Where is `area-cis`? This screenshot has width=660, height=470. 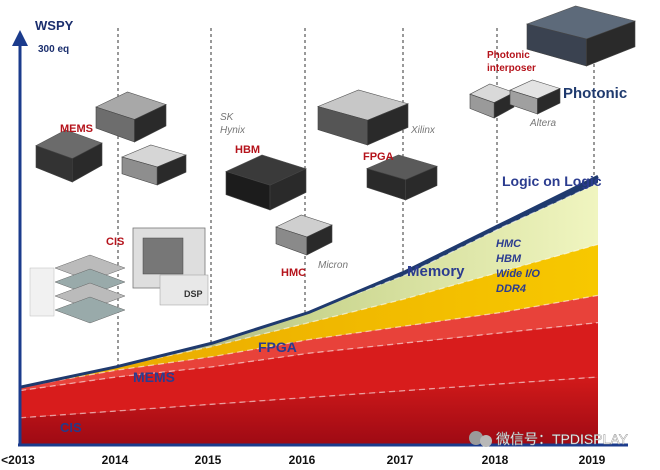 area-cis is located at coordinates (309, 411).